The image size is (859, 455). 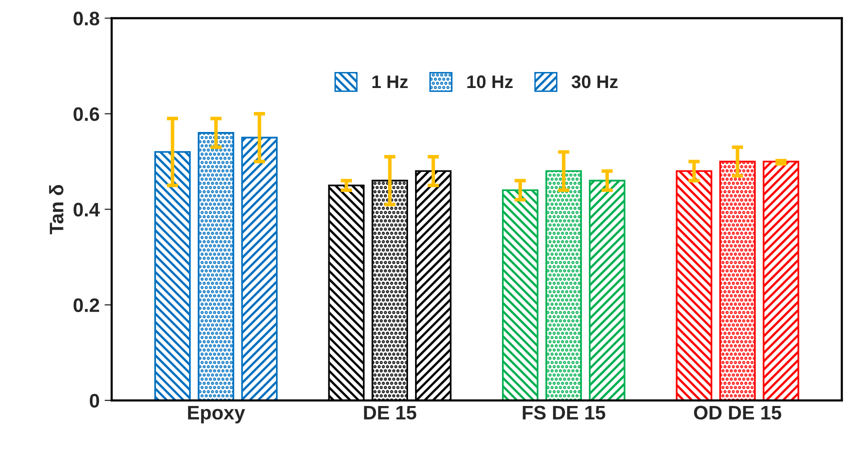 I want to click on legend-label: 1 Hz, so click(x=390, y=82).